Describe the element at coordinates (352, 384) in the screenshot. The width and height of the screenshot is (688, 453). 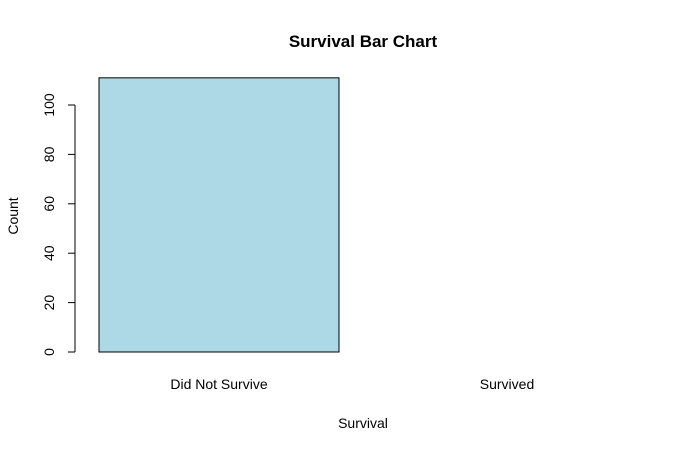
I see `x-category-labels: Did Not Survive Survived` at that location.